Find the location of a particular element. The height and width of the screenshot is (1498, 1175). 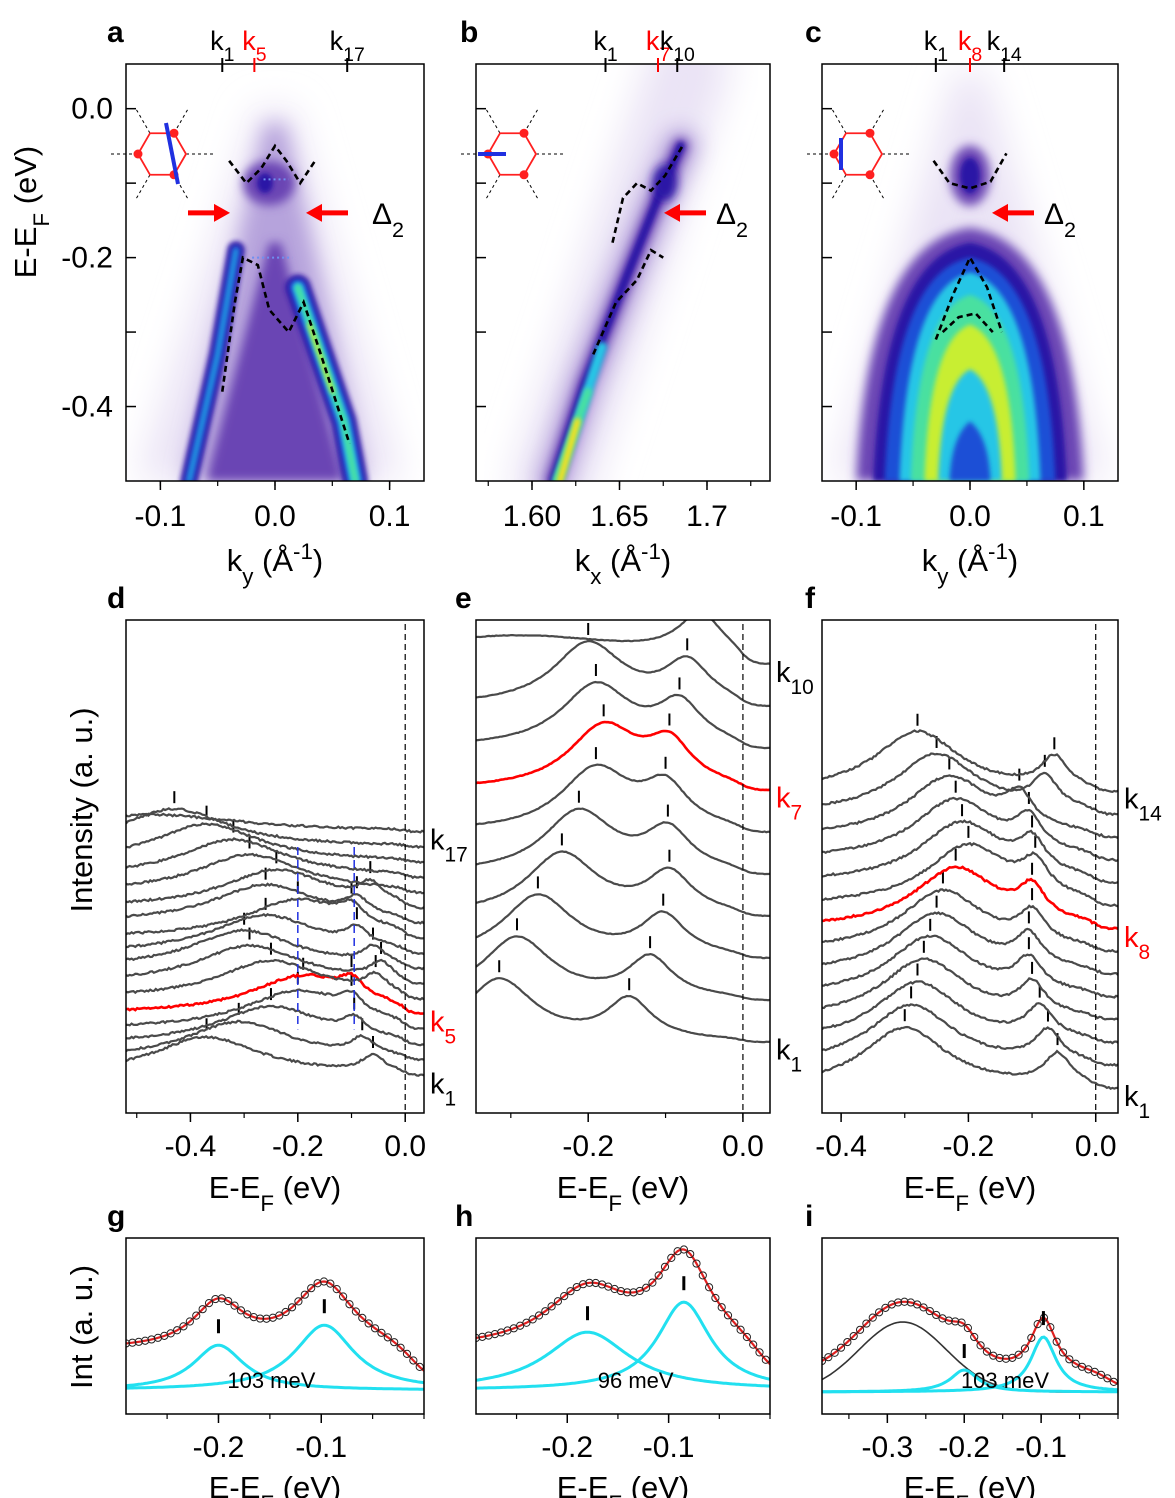

brillouin-zone-inset is located at coordinates (512, 154).